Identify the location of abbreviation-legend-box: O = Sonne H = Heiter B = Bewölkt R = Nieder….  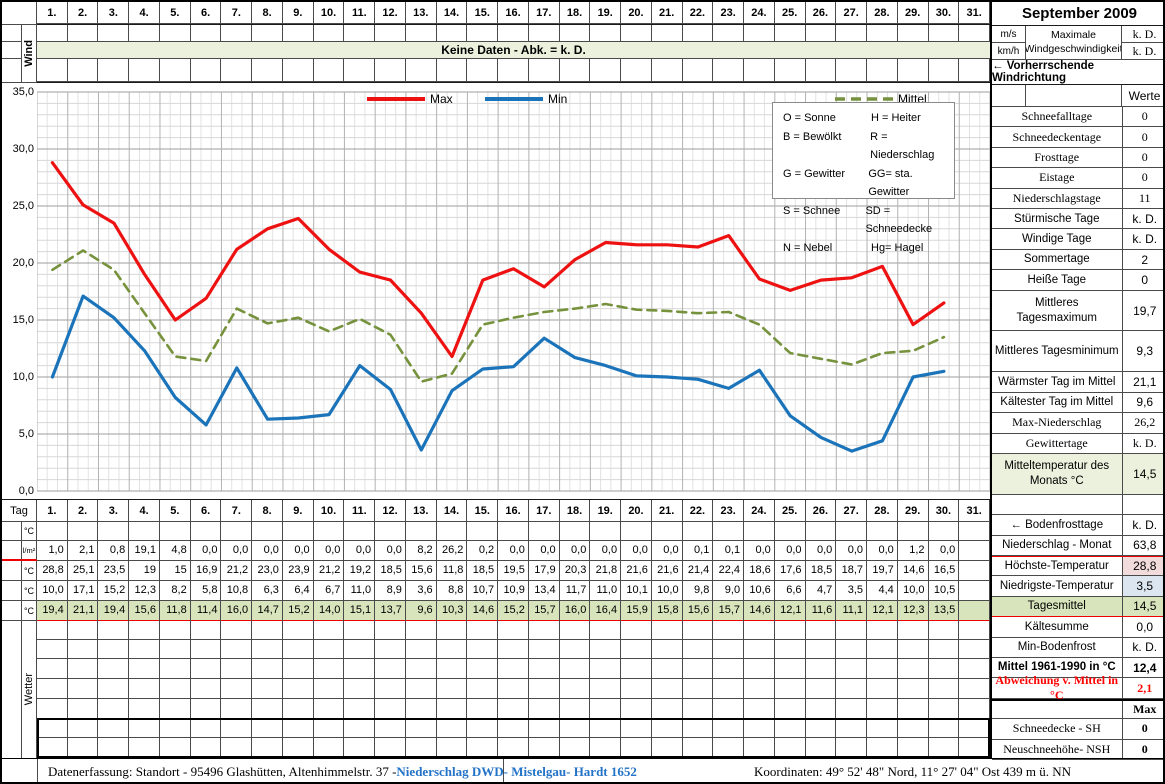
(863, 178).